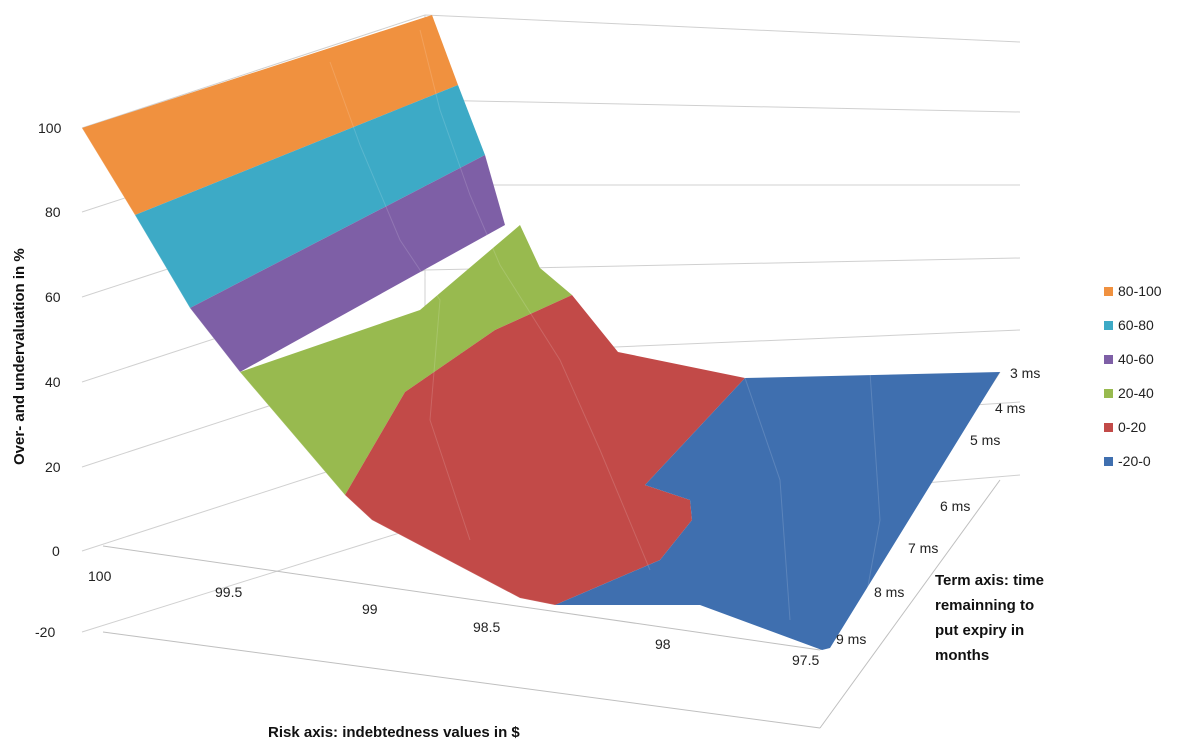  Describe the element at coordinates (53, 467) in the screenshot. I see `value-tick-20: 20` at that location.